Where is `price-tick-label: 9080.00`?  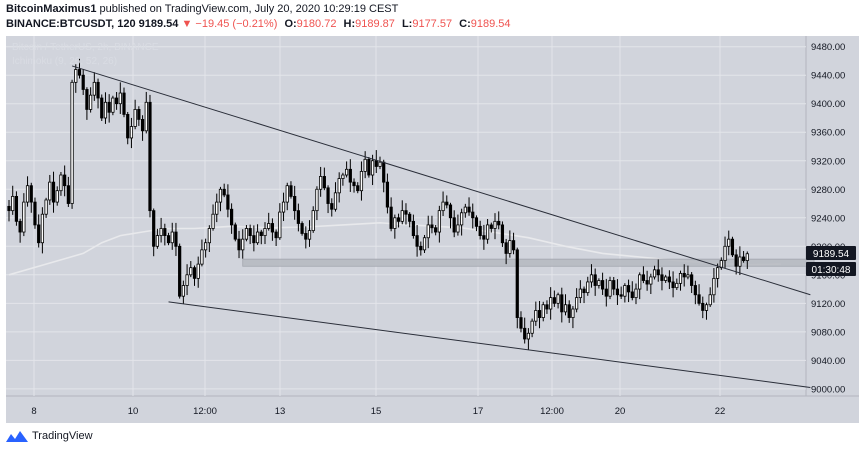
price-tick-label: 9080.00 is located at coordinates (828, 332).